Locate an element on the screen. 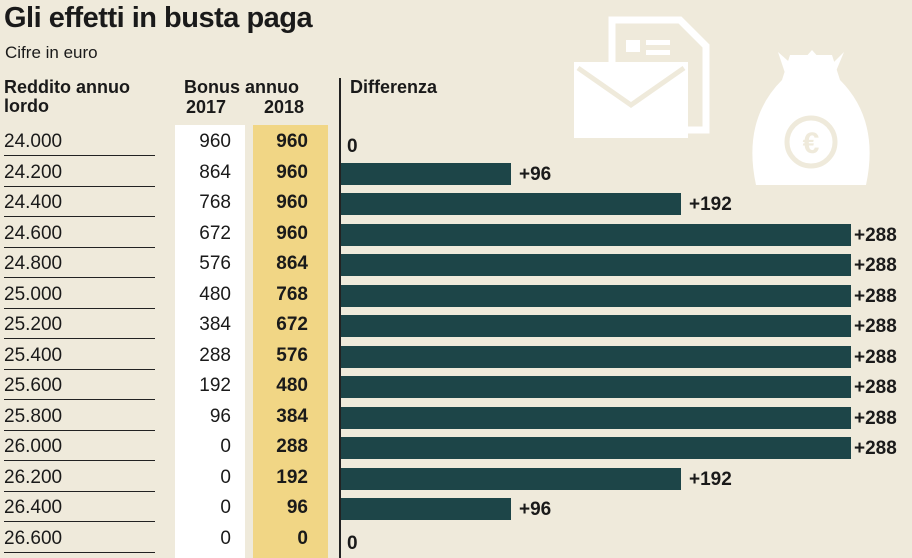  income-header: Reddito annuo lordo is located at coordinates (67, 97).